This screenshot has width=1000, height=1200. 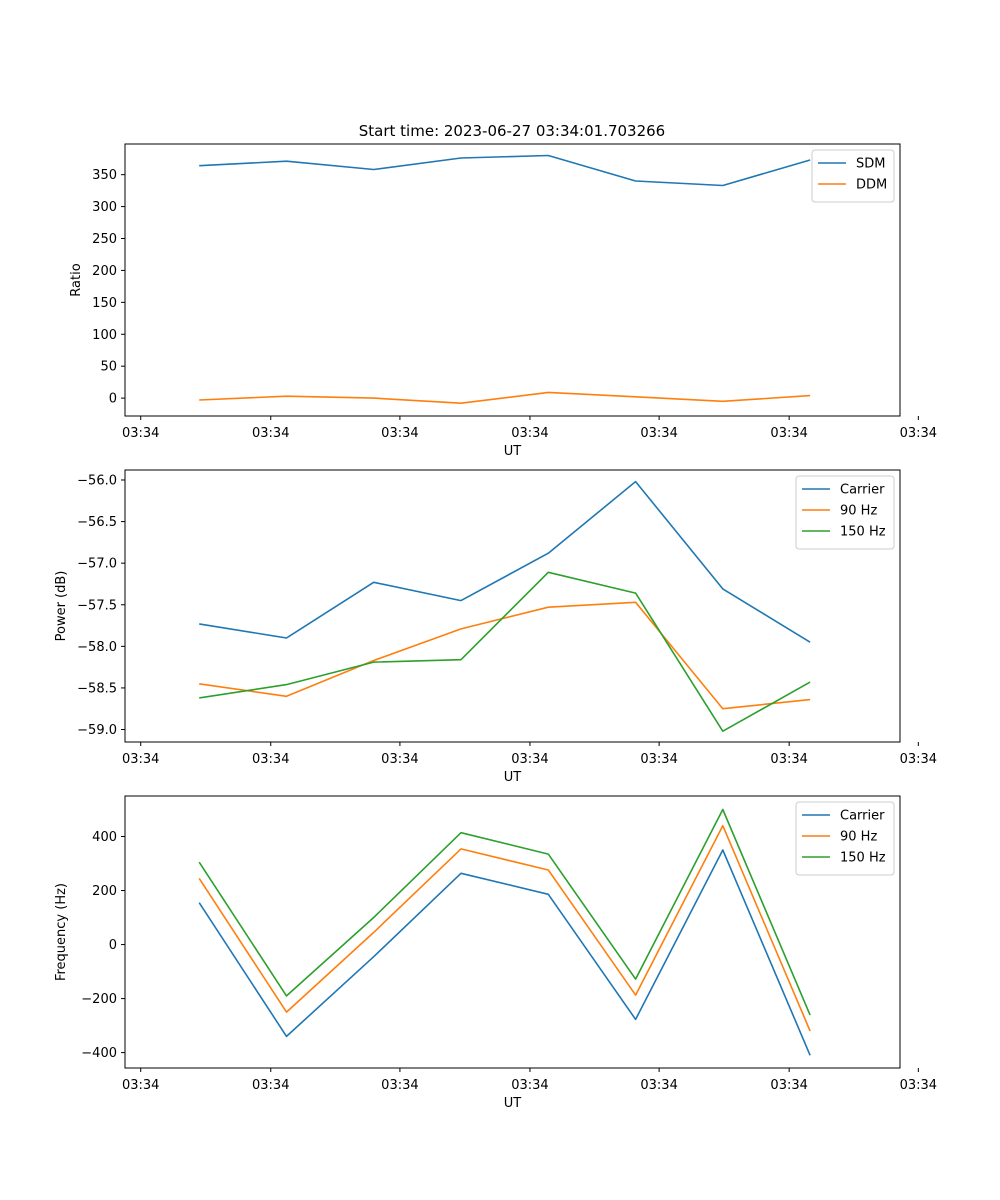 What do you see at coordinates (505, 170) in the screenshot?
I see `series-line-sdm` at bounding box center [505, 170].